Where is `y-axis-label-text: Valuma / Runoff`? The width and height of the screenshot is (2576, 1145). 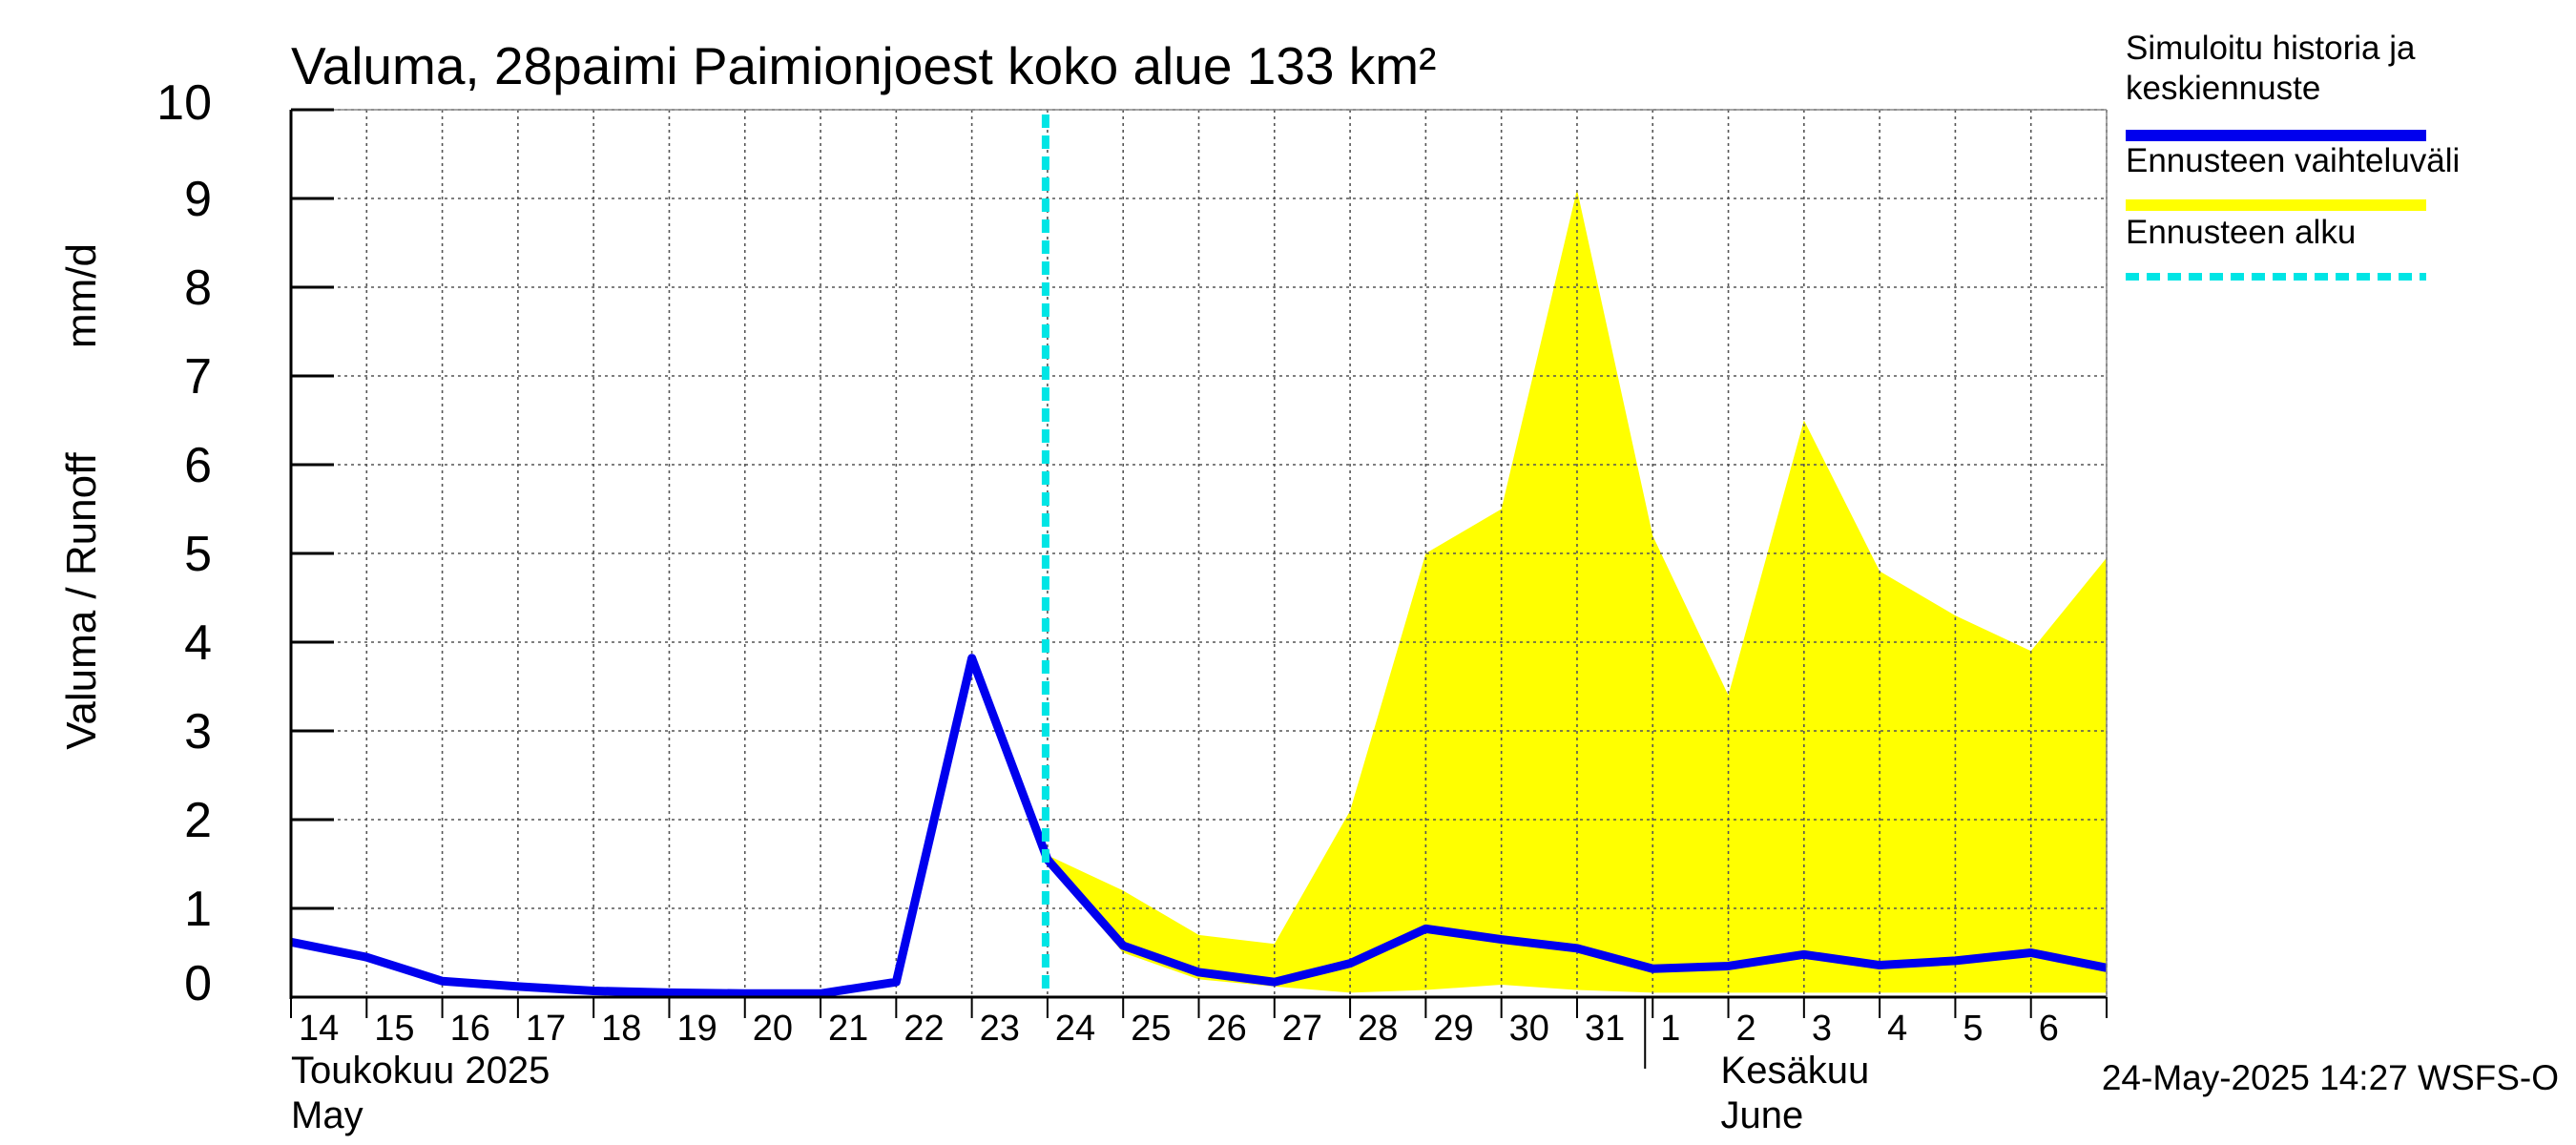
y-axis-label-text: Valuma / Runoff is located at coordinates (81, 601).